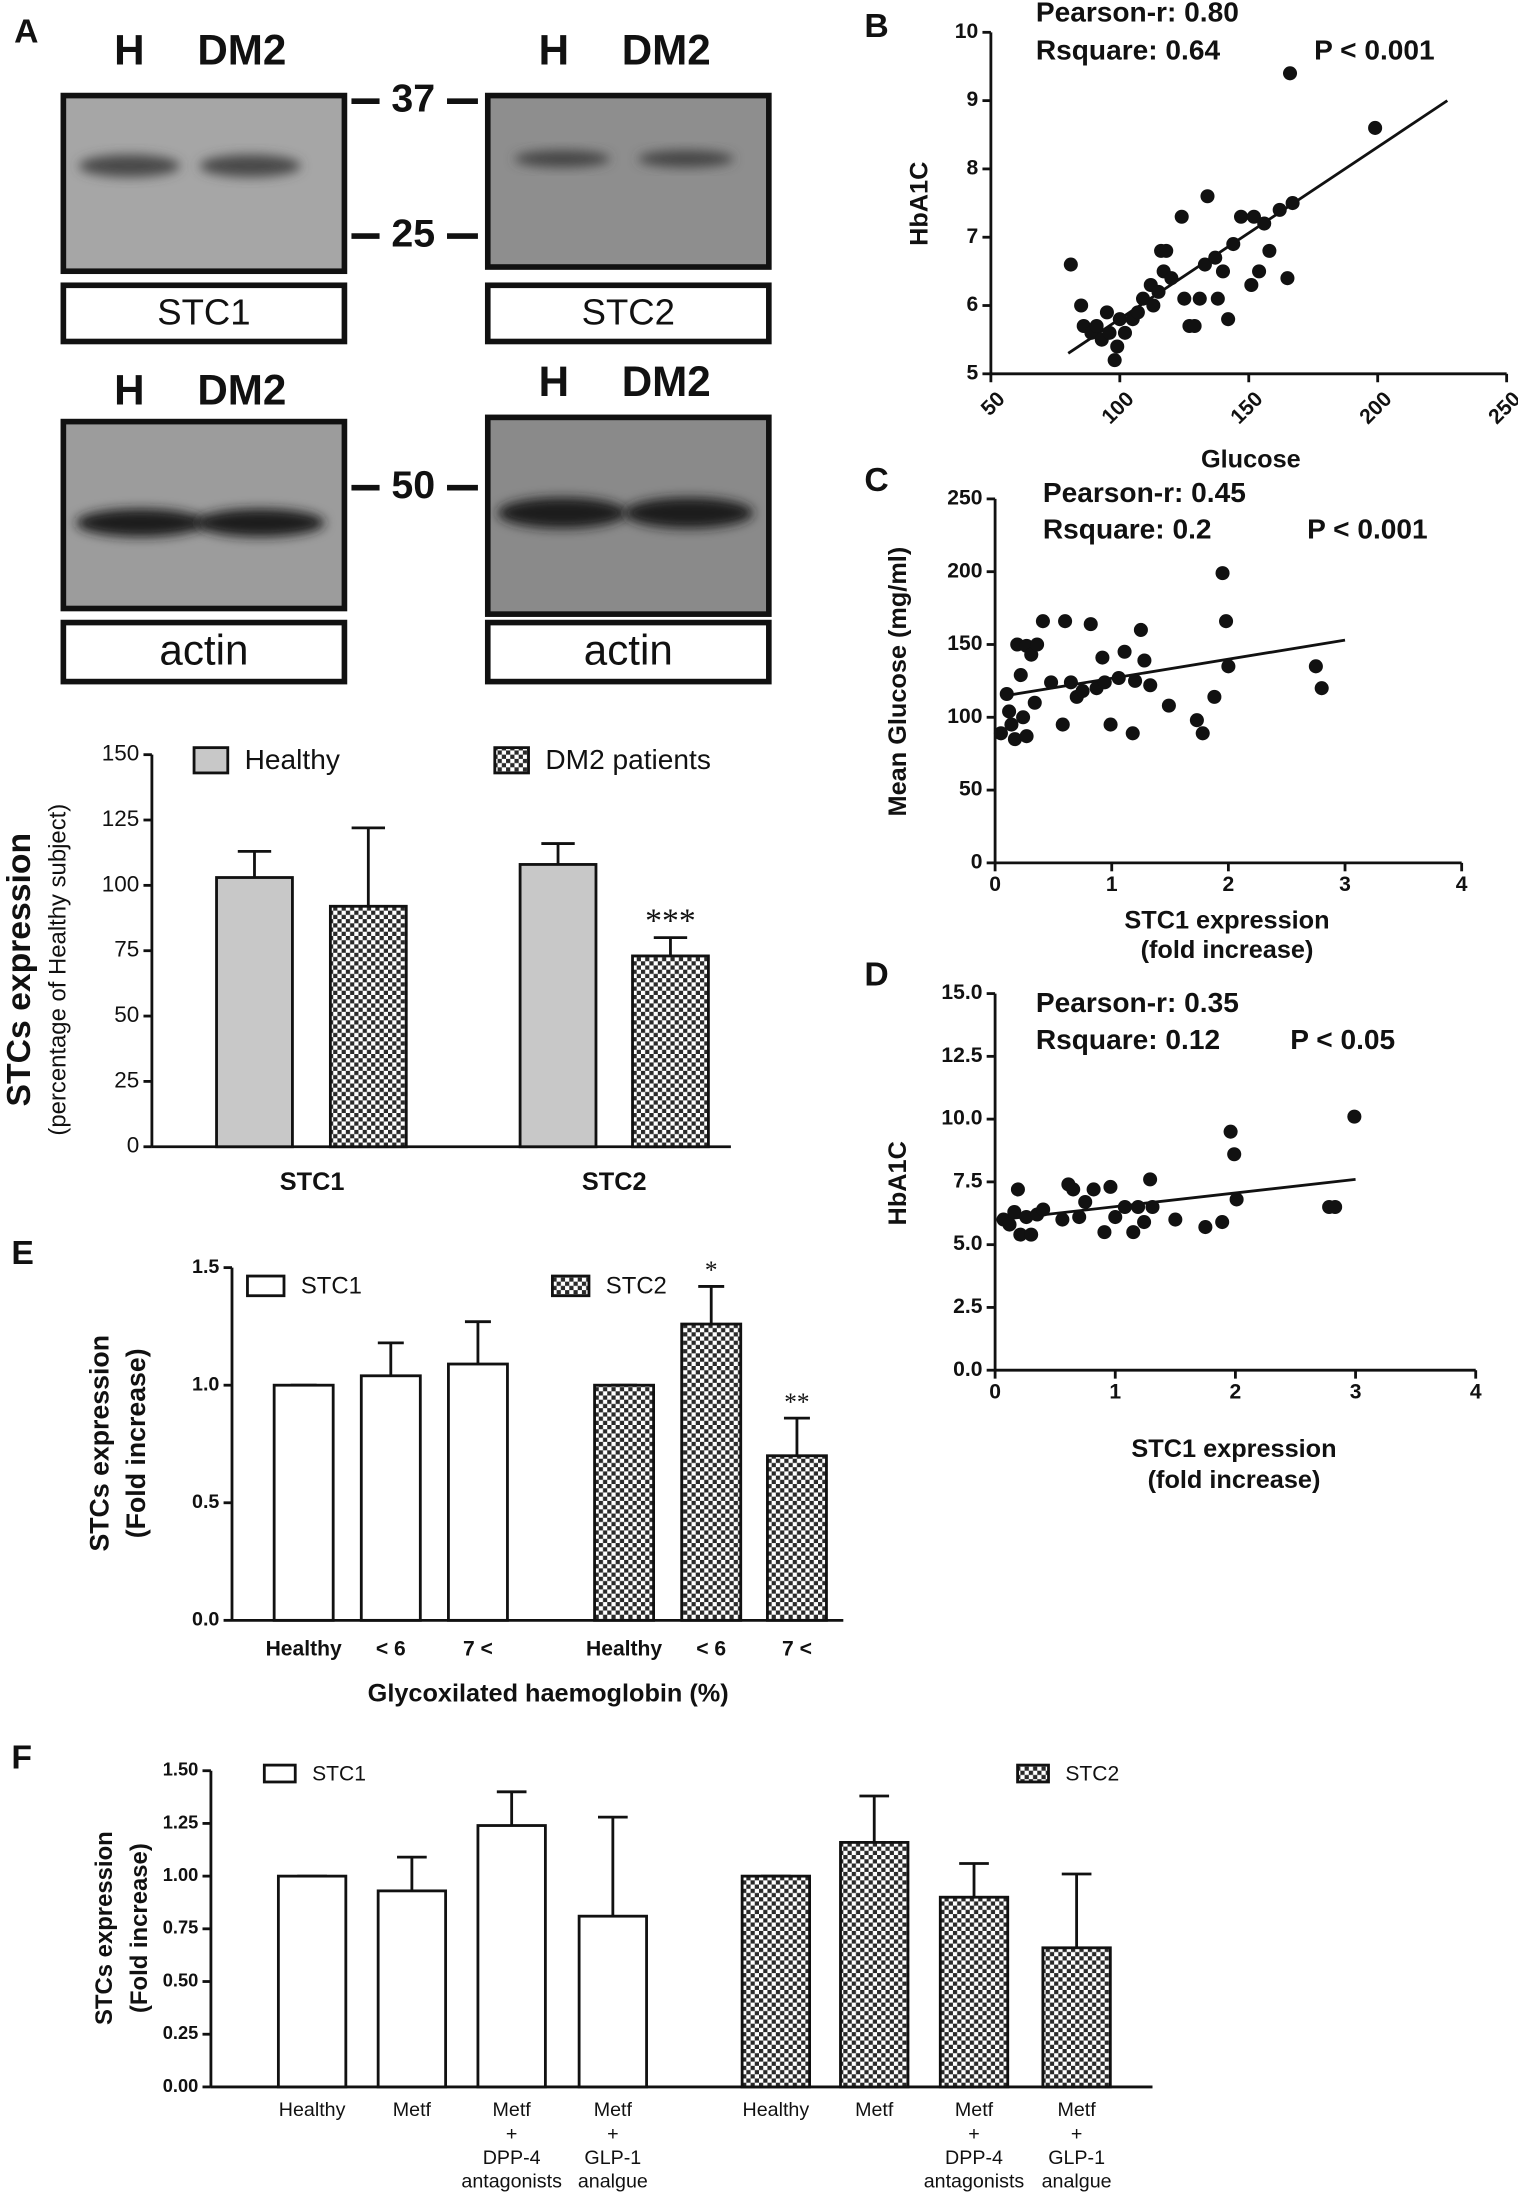  What do you see at coordinates (876, 480) in the screenshot?
I see `panel-letter: C` at bounding box center [876, 480].